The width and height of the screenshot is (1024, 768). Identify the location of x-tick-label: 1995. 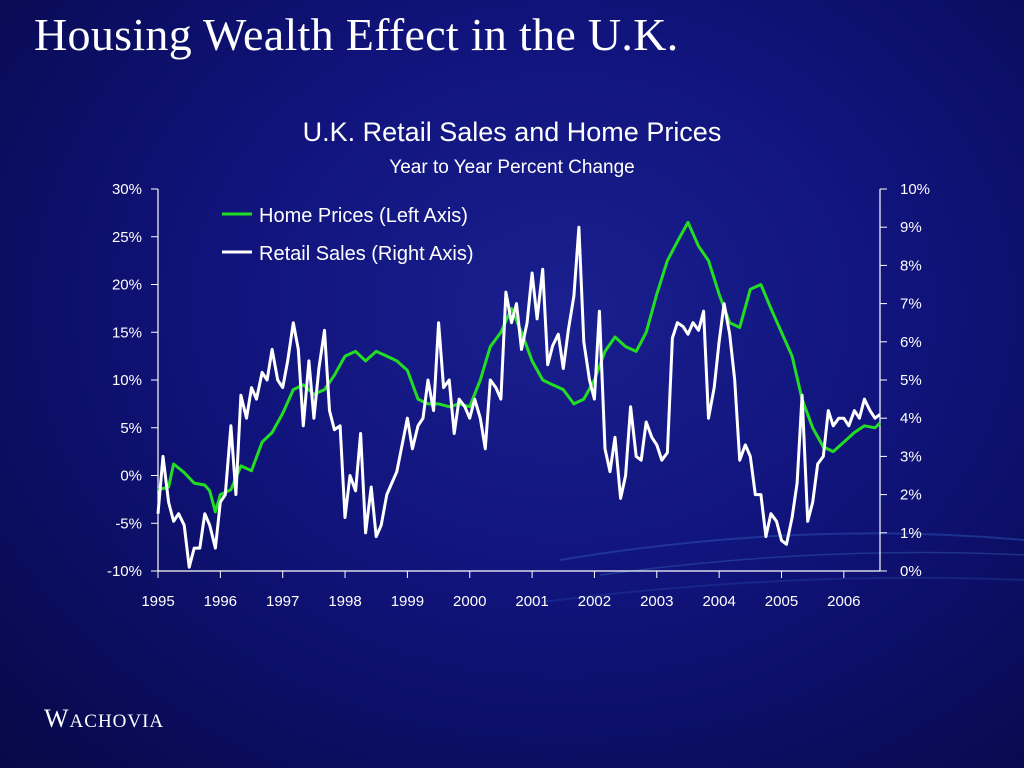
(157, 601).